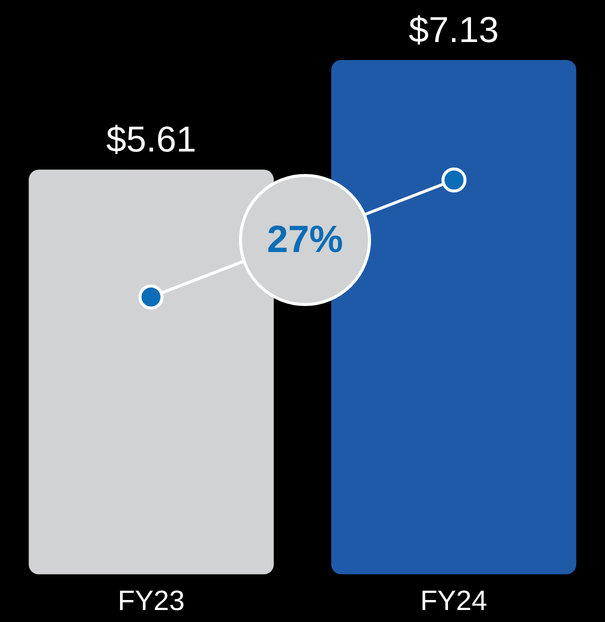  Describe the element at coordinates (305, 240) in the screenshot. I see `annotation: 27%` at that location.